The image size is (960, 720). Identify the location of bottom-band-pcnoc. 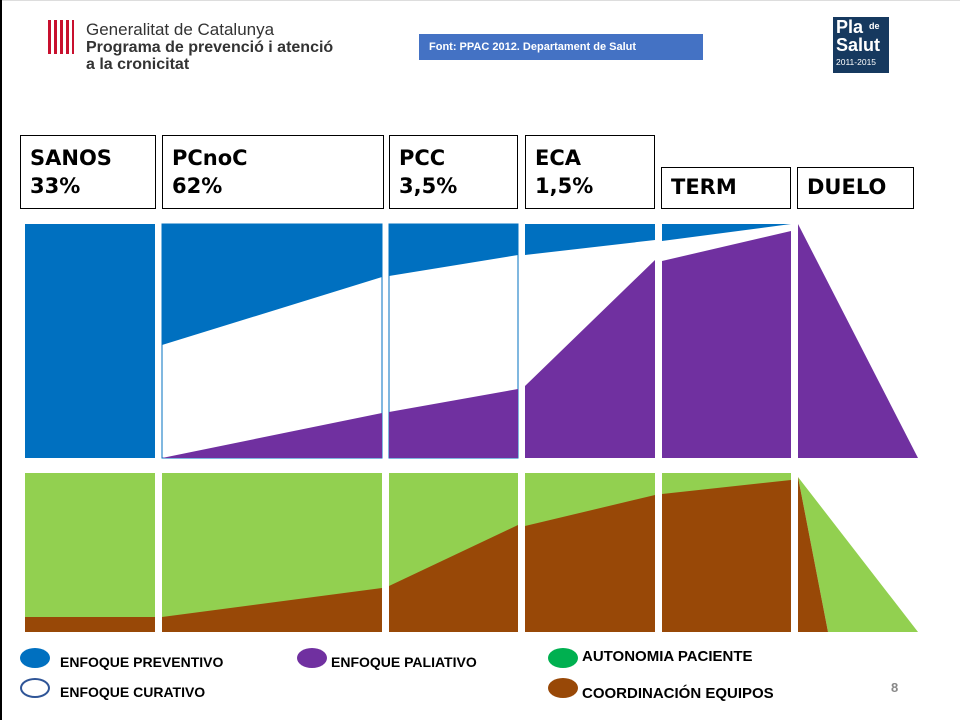
(272, 552).